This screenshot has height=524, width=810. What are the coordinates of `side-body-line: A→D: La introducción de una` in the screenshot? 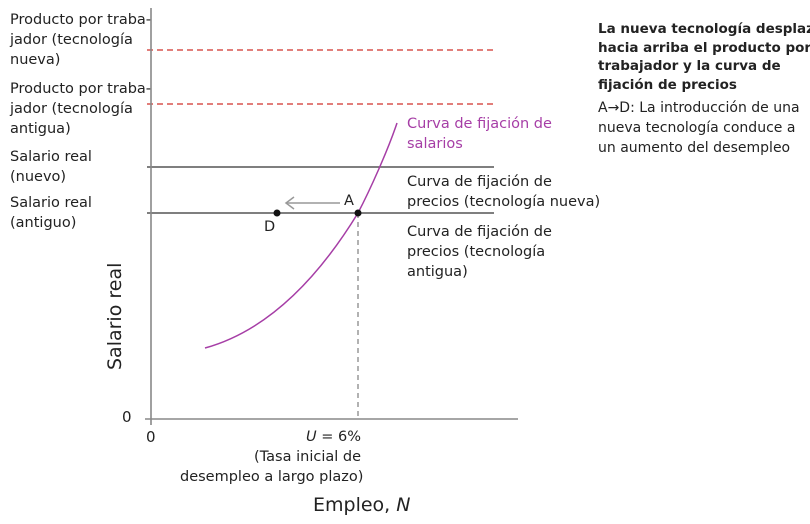 It's located at (699, 108).